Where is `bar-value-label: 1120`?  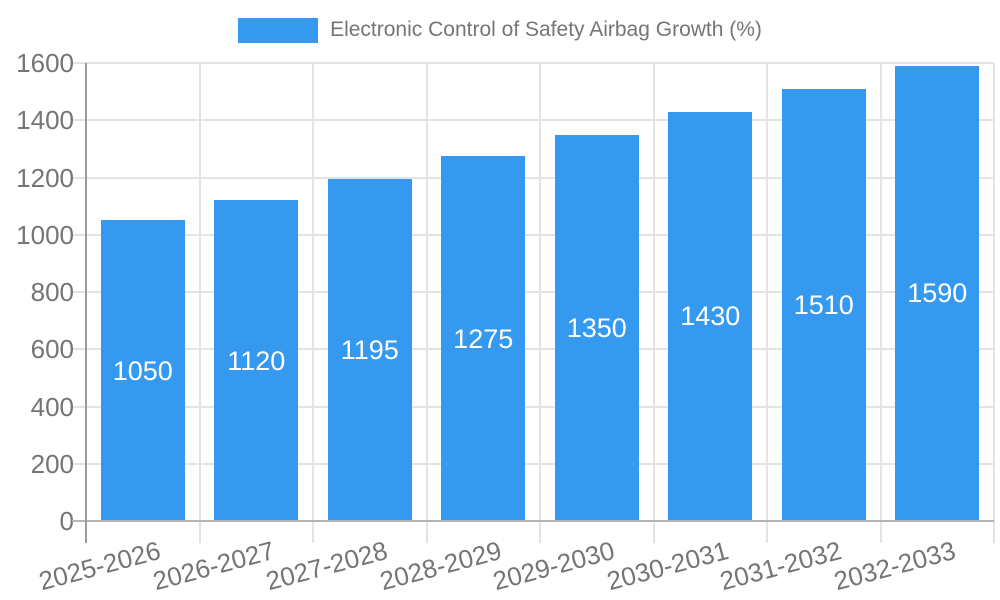 bar-value-label: 1120 is located at coordinates (256, 360).